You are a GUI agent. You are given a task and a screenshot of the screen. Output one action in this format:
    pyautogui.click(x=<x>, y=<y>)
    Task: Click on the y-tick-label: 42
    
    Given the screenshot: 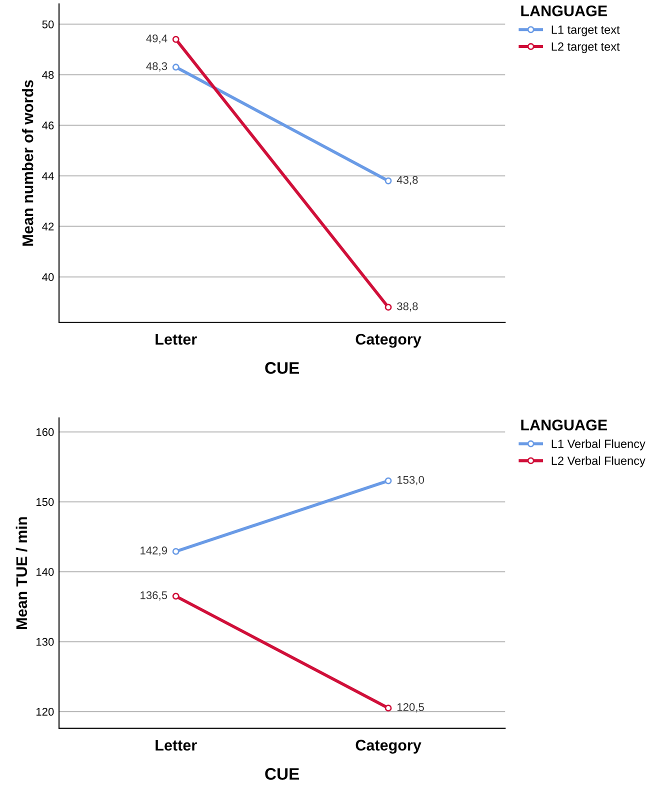 What is the action you would take?
    pyautogui.click(x=48, y=226)
    